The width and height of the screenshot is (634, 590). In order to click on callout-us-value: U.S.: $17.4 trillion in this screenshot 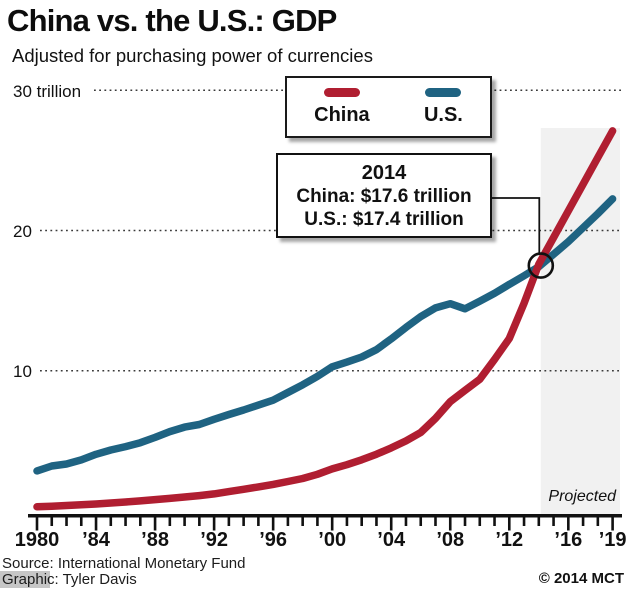, I will do `click(384, 219)`.